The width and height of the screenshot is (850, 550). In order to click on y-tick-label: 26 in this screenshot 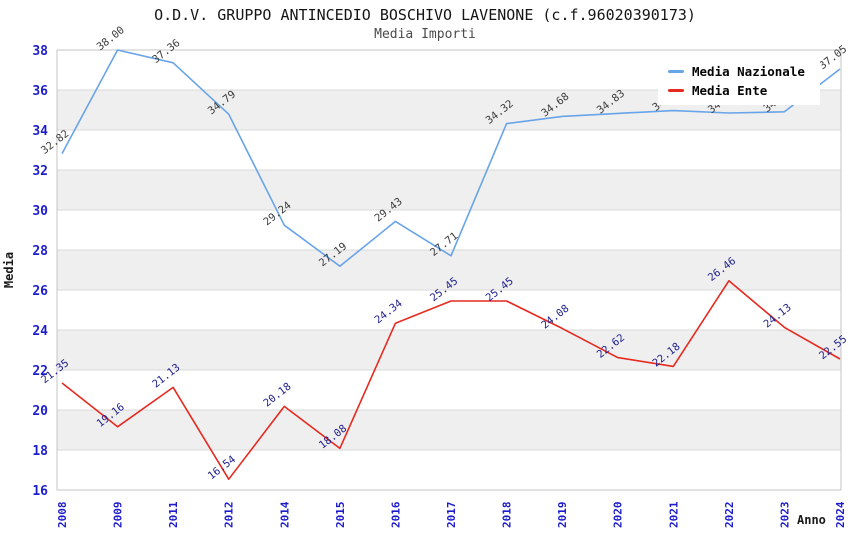, I will do `click(40, 291)`.